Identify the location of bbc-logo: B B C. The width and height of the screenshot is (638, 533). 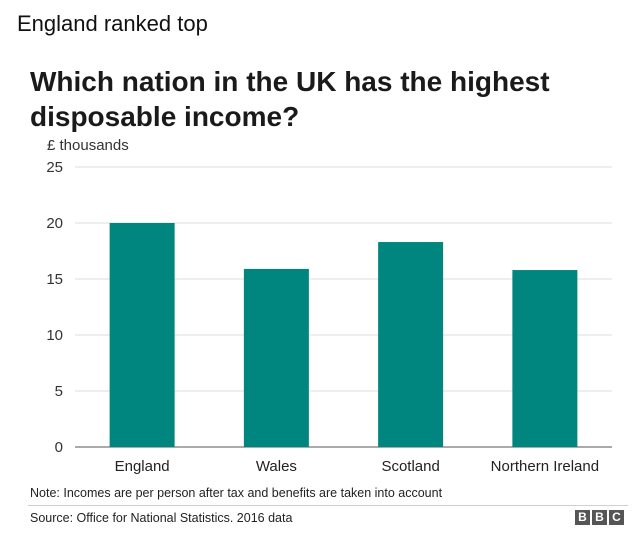
(599, 517).